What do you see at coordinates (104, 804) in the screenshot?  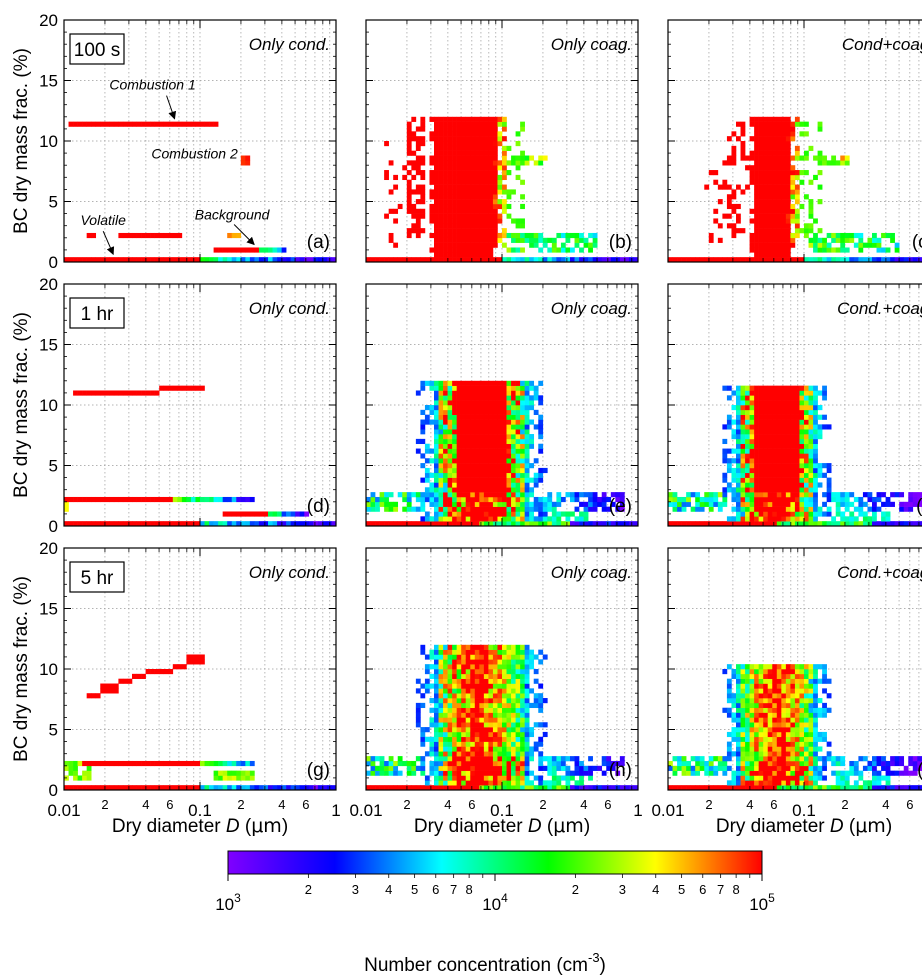 I see `x-minor-tick-label: 2` at bounding box center [104, 804].